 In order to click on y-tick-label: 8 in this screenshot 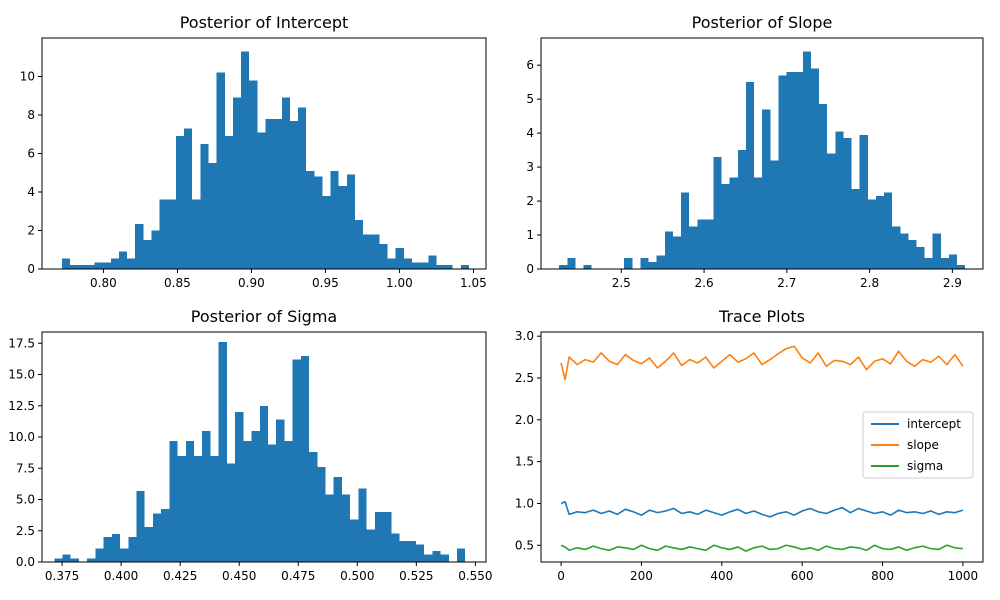, I will do `click(31, 115)`.